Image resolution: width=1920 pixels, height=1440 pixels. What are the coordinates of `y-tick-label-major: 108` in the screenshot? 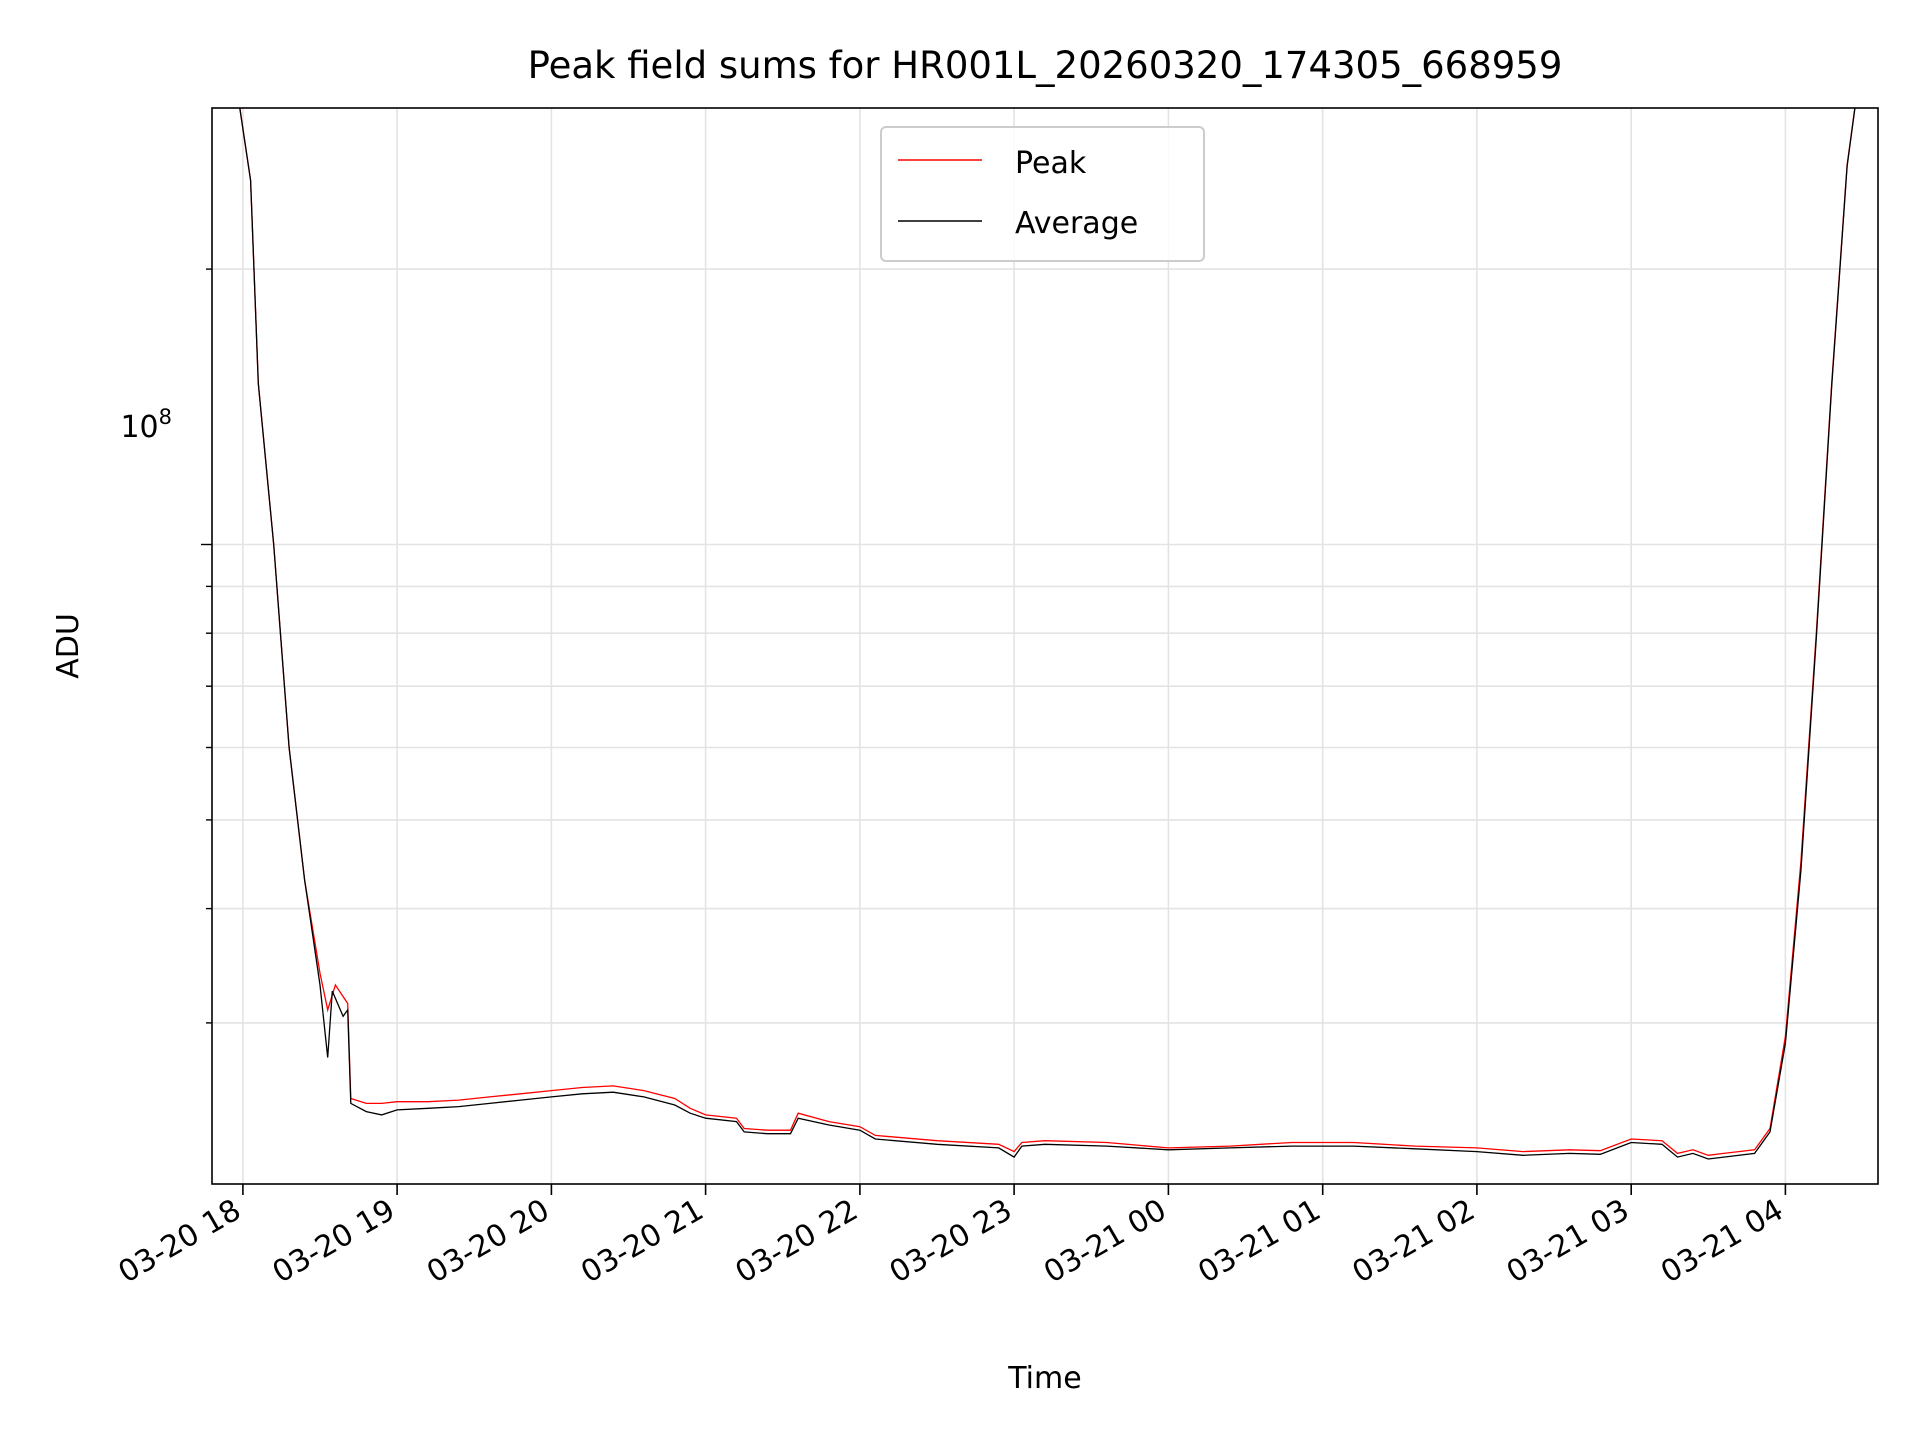 It's located at (146, 425).